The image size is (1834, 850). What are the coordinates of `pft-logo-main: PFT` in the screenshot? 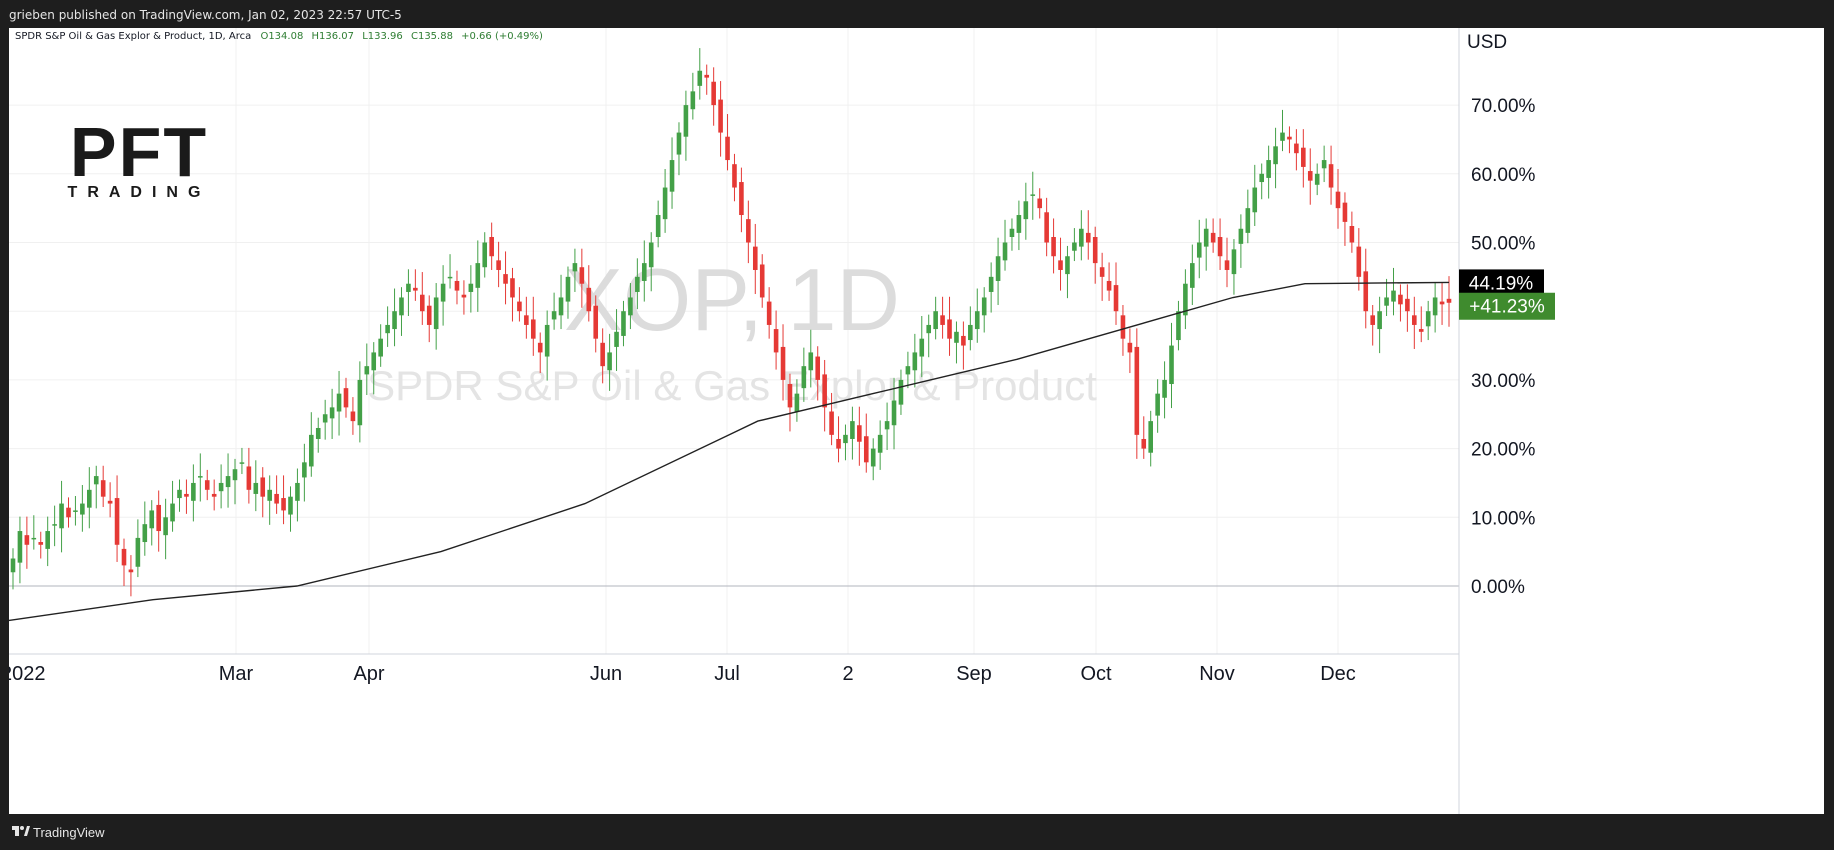 It's located at (139, 152).